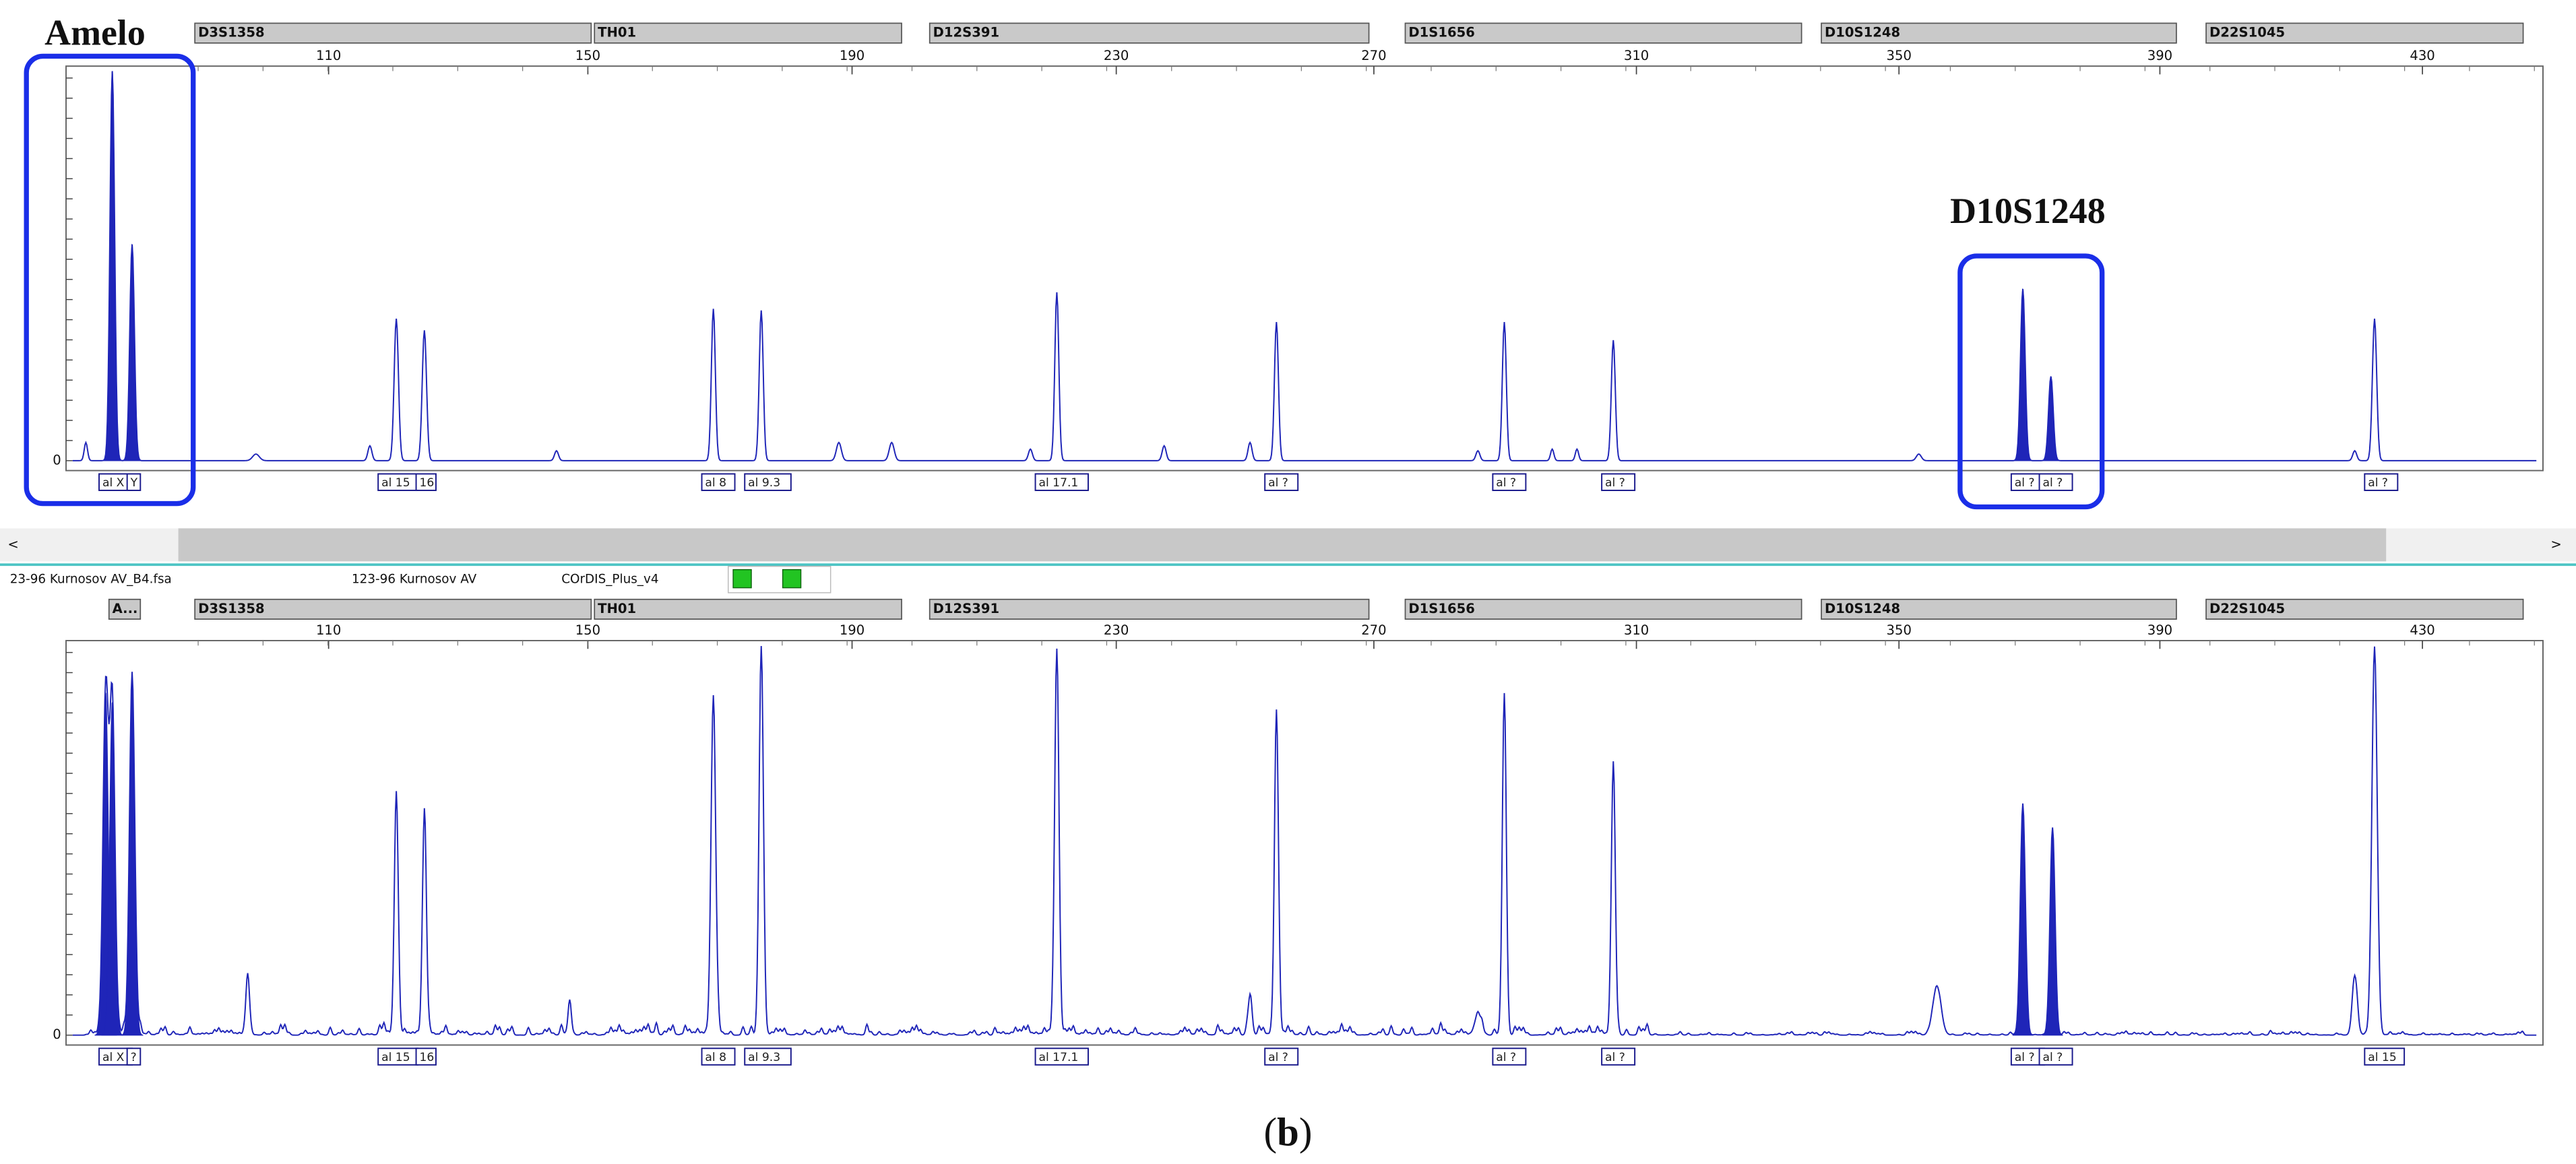 This screenshot has width=2576, height=1164. I want to click on highlight-label: D10S1248, so click(2028, 211).